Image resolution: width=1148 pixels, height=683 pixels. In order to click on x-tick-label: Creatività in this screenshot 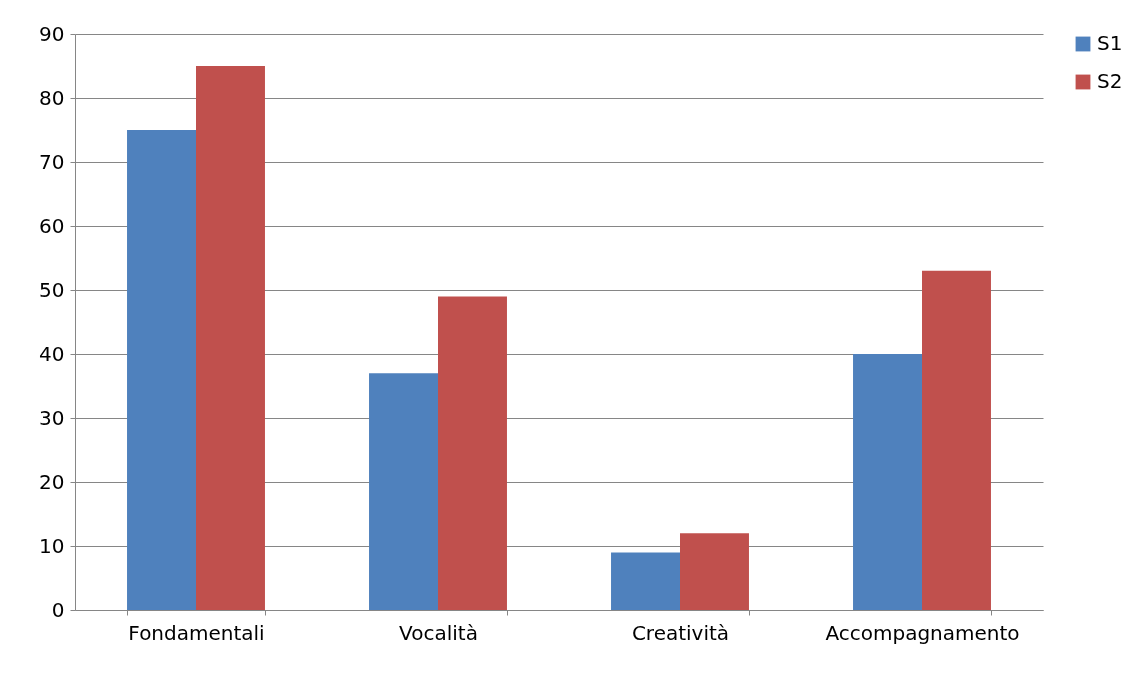, I will do `click(680, 632)`.